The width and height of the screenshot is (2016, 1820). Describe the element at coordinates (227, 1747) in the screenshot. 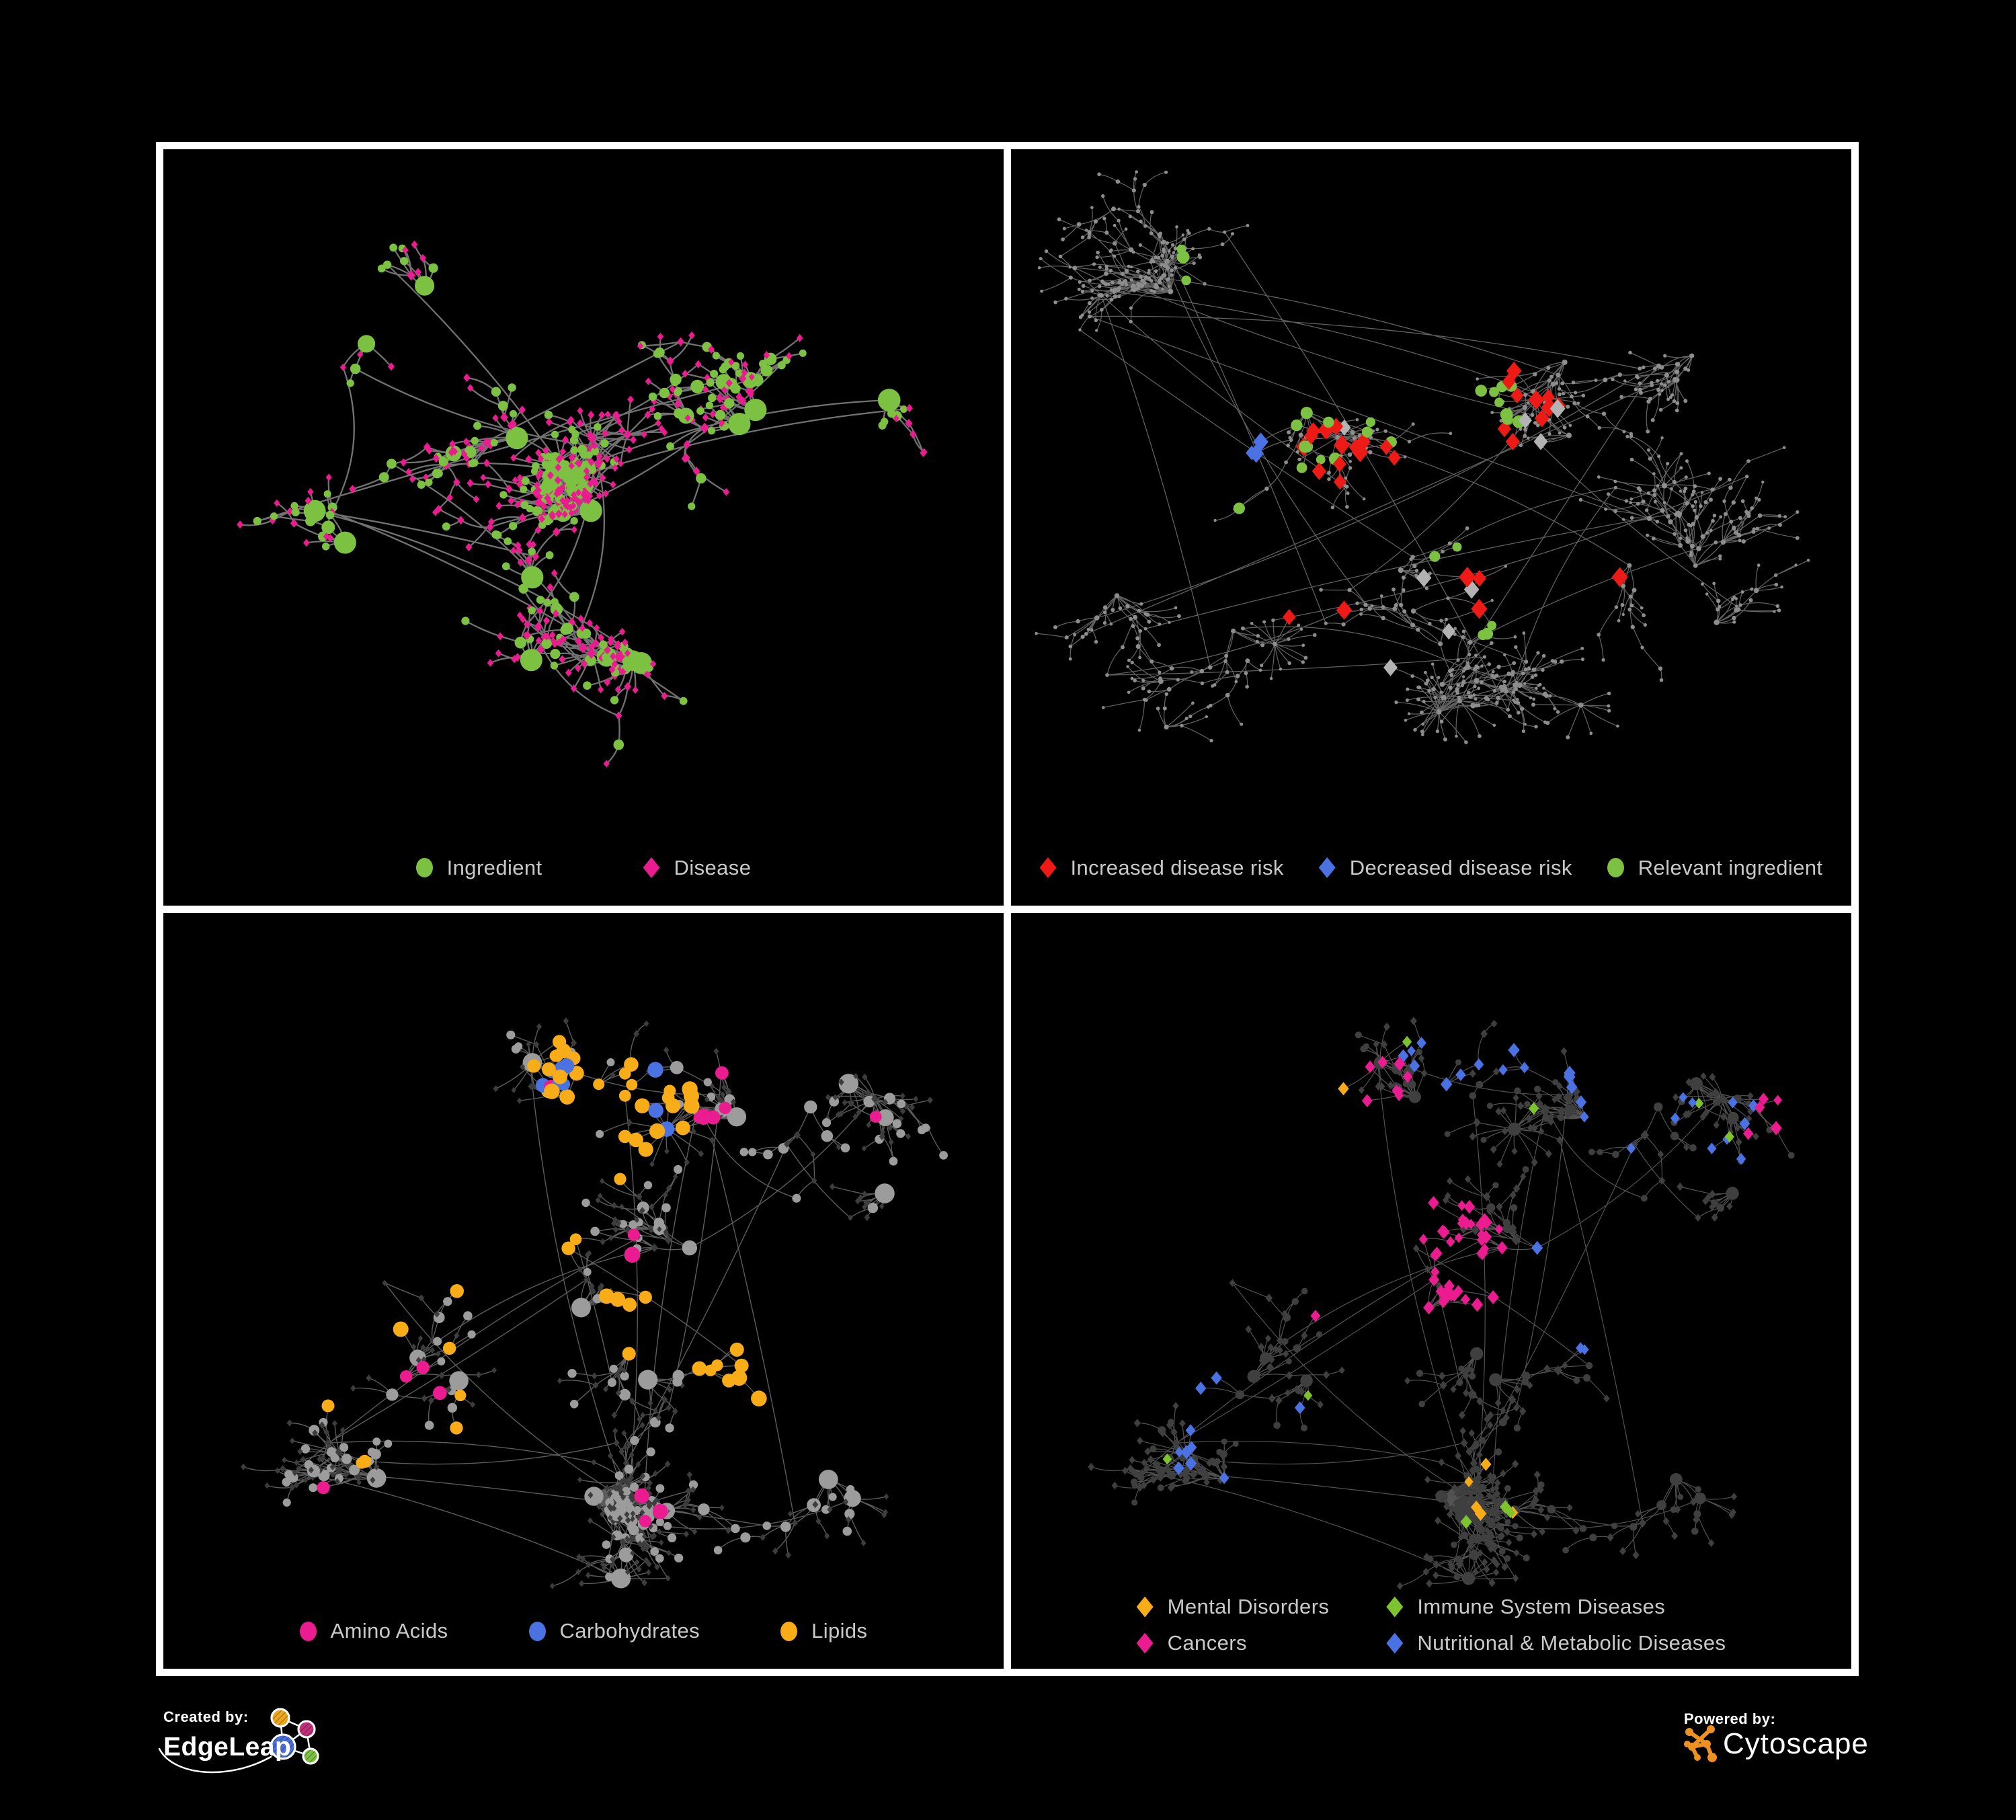

I see `edgeleap-wordmark: EdgeLeap` at that location.